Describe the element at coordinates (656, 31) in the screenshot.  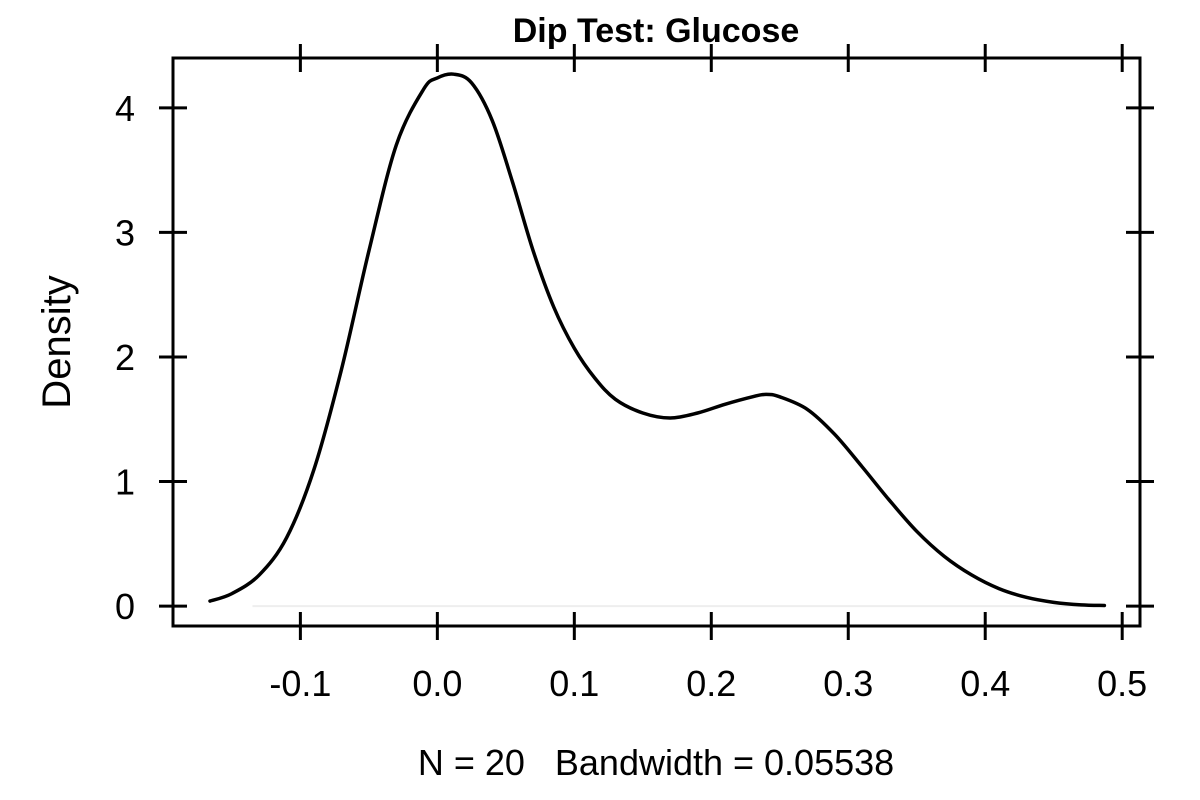
I see `chart-title: Dip Test: Glucose` at that location.